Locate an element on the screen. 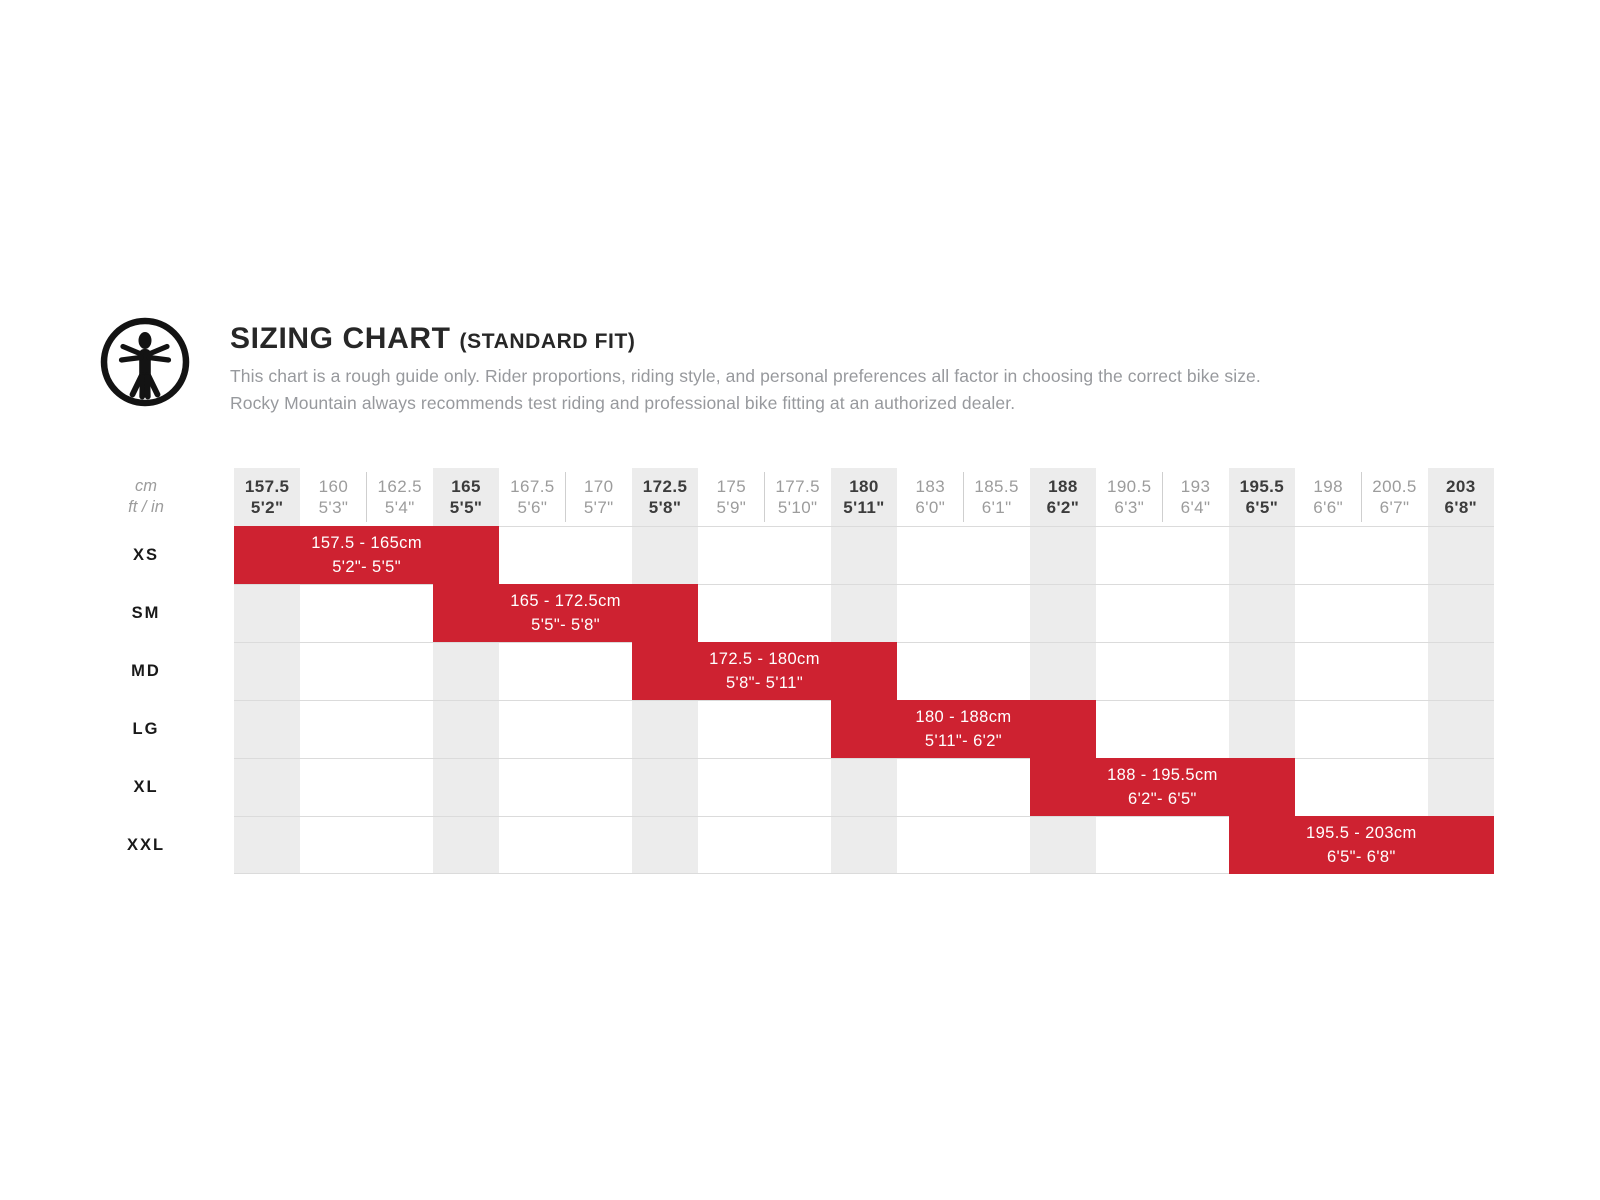 The image size is (1600, 1200). column-highlight-stripe is located at coordinates (1460, 671).